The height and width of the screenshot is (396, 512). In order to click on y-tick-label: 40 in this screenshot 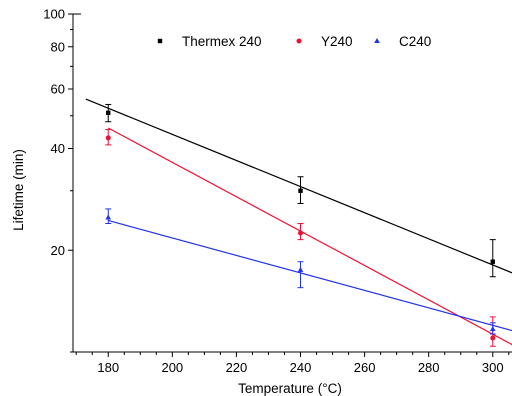, I will do `click(58, 148)`.